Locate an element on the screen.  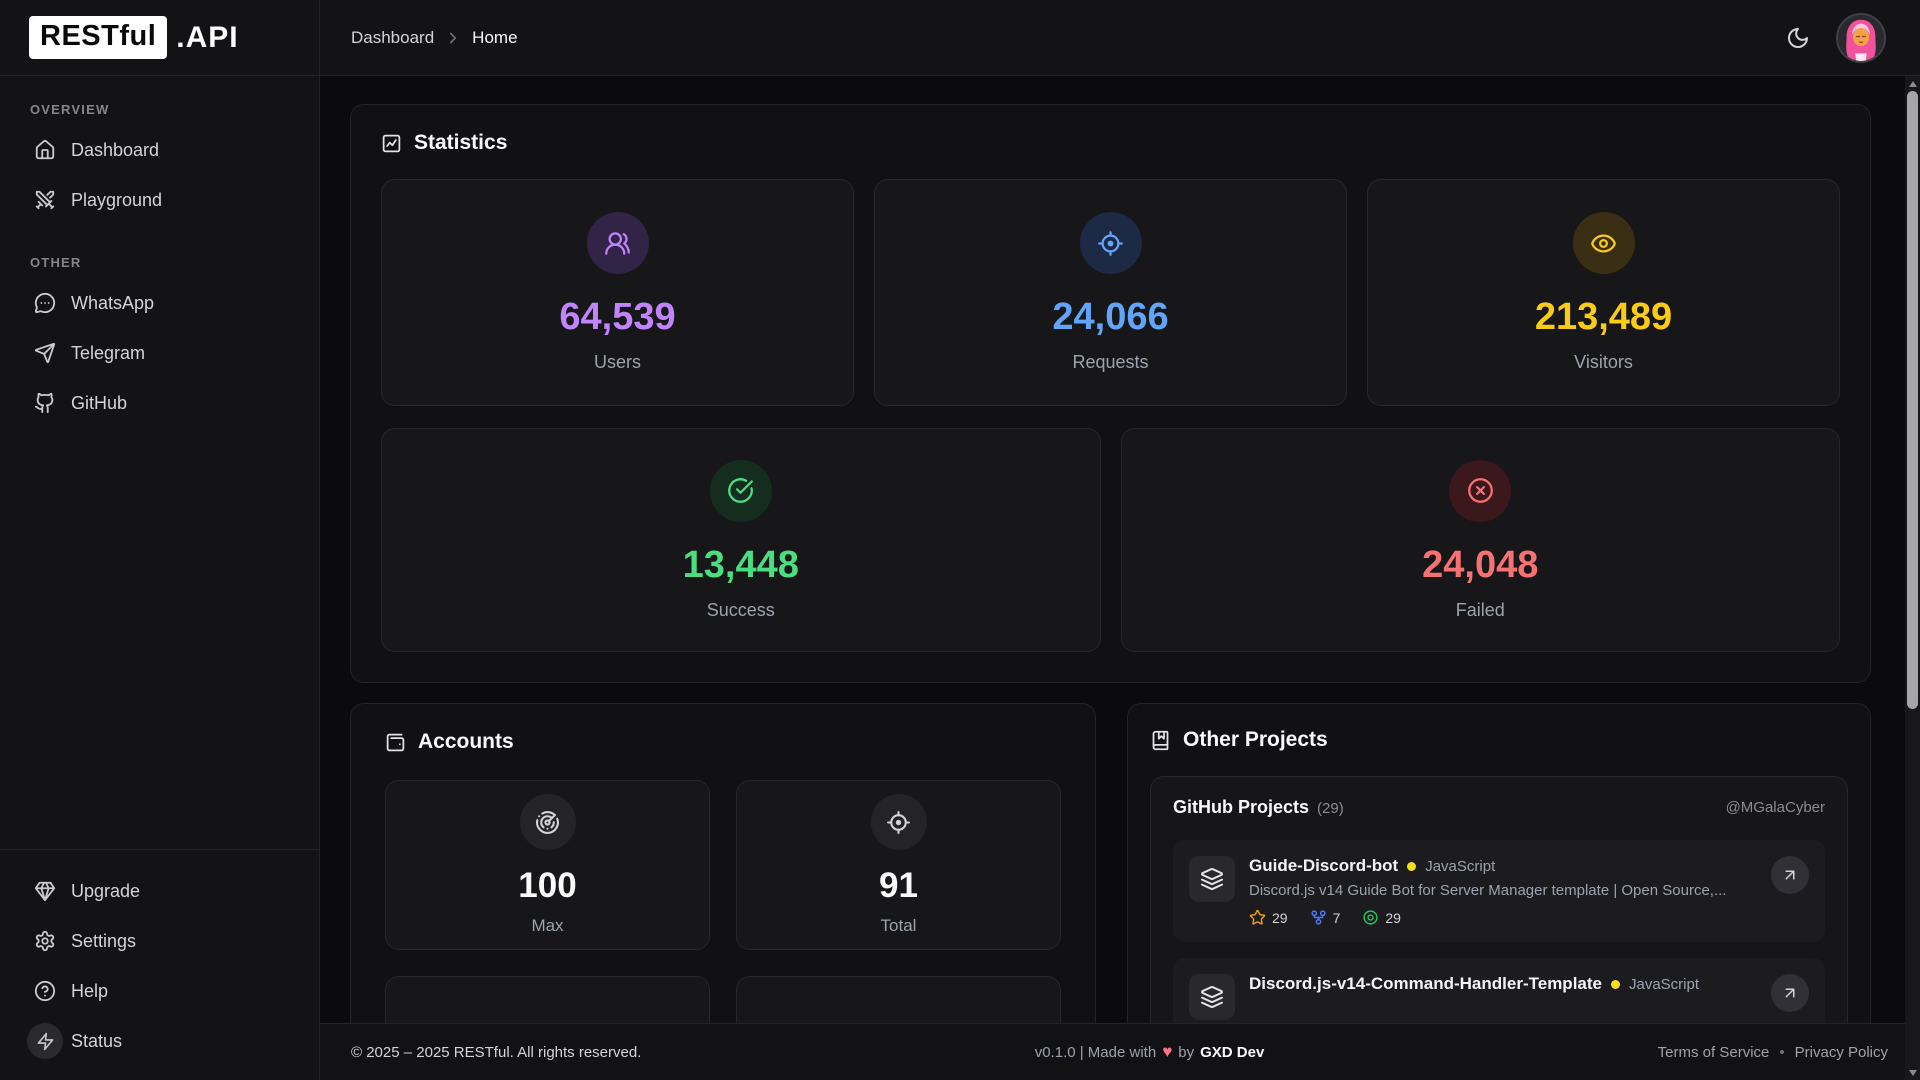
sidebar-item-label: WhatsApp is located at coordinates (113, 302).